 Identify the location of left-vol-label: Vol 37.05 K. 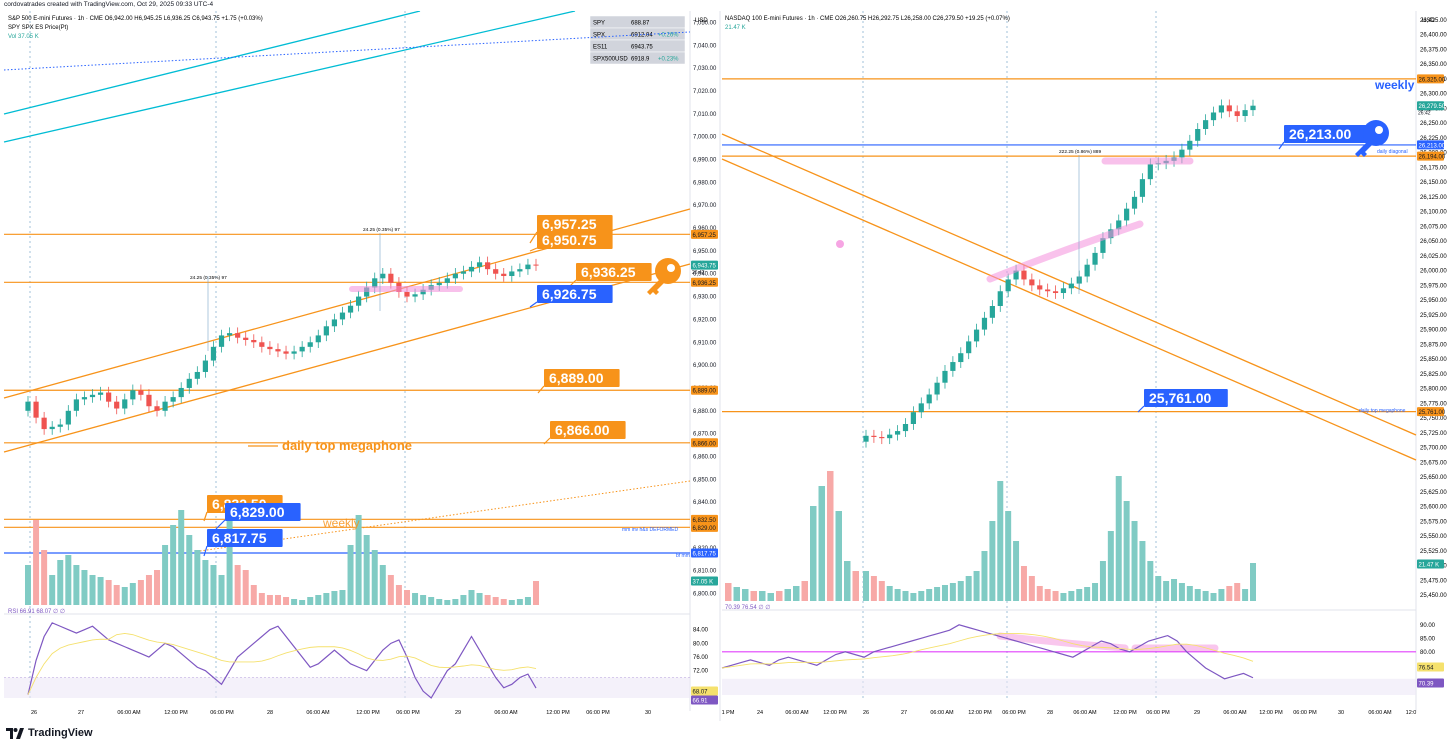
(23, 37).